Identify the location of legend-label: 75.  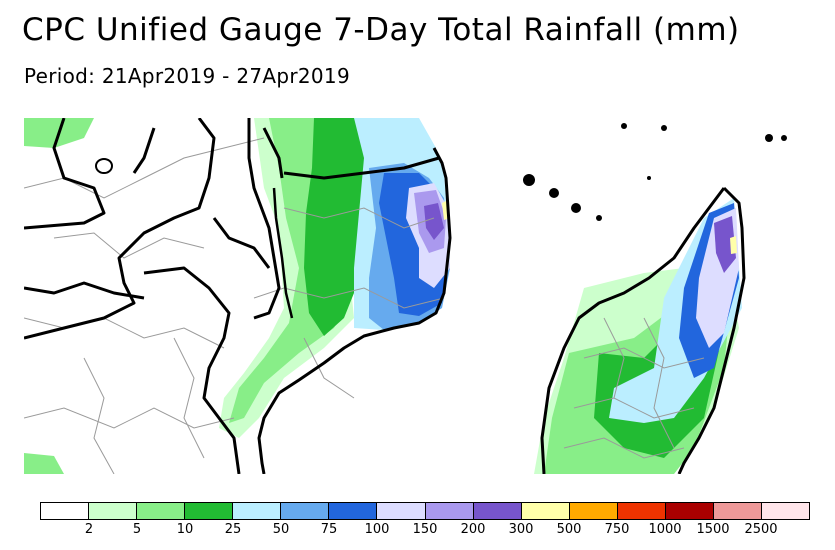
(329, 529).